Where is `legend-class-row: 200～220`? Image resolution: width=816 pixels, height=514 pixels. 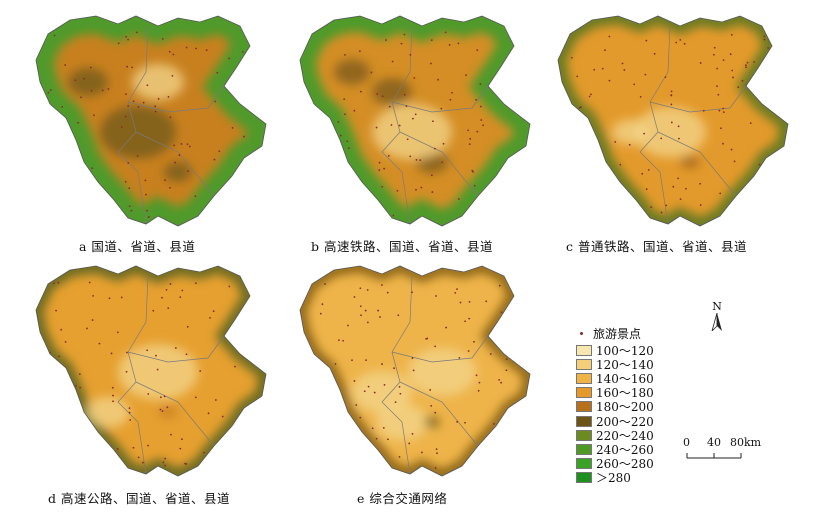 legend-class-row: 200～220 is located at coordinates (615, 421).